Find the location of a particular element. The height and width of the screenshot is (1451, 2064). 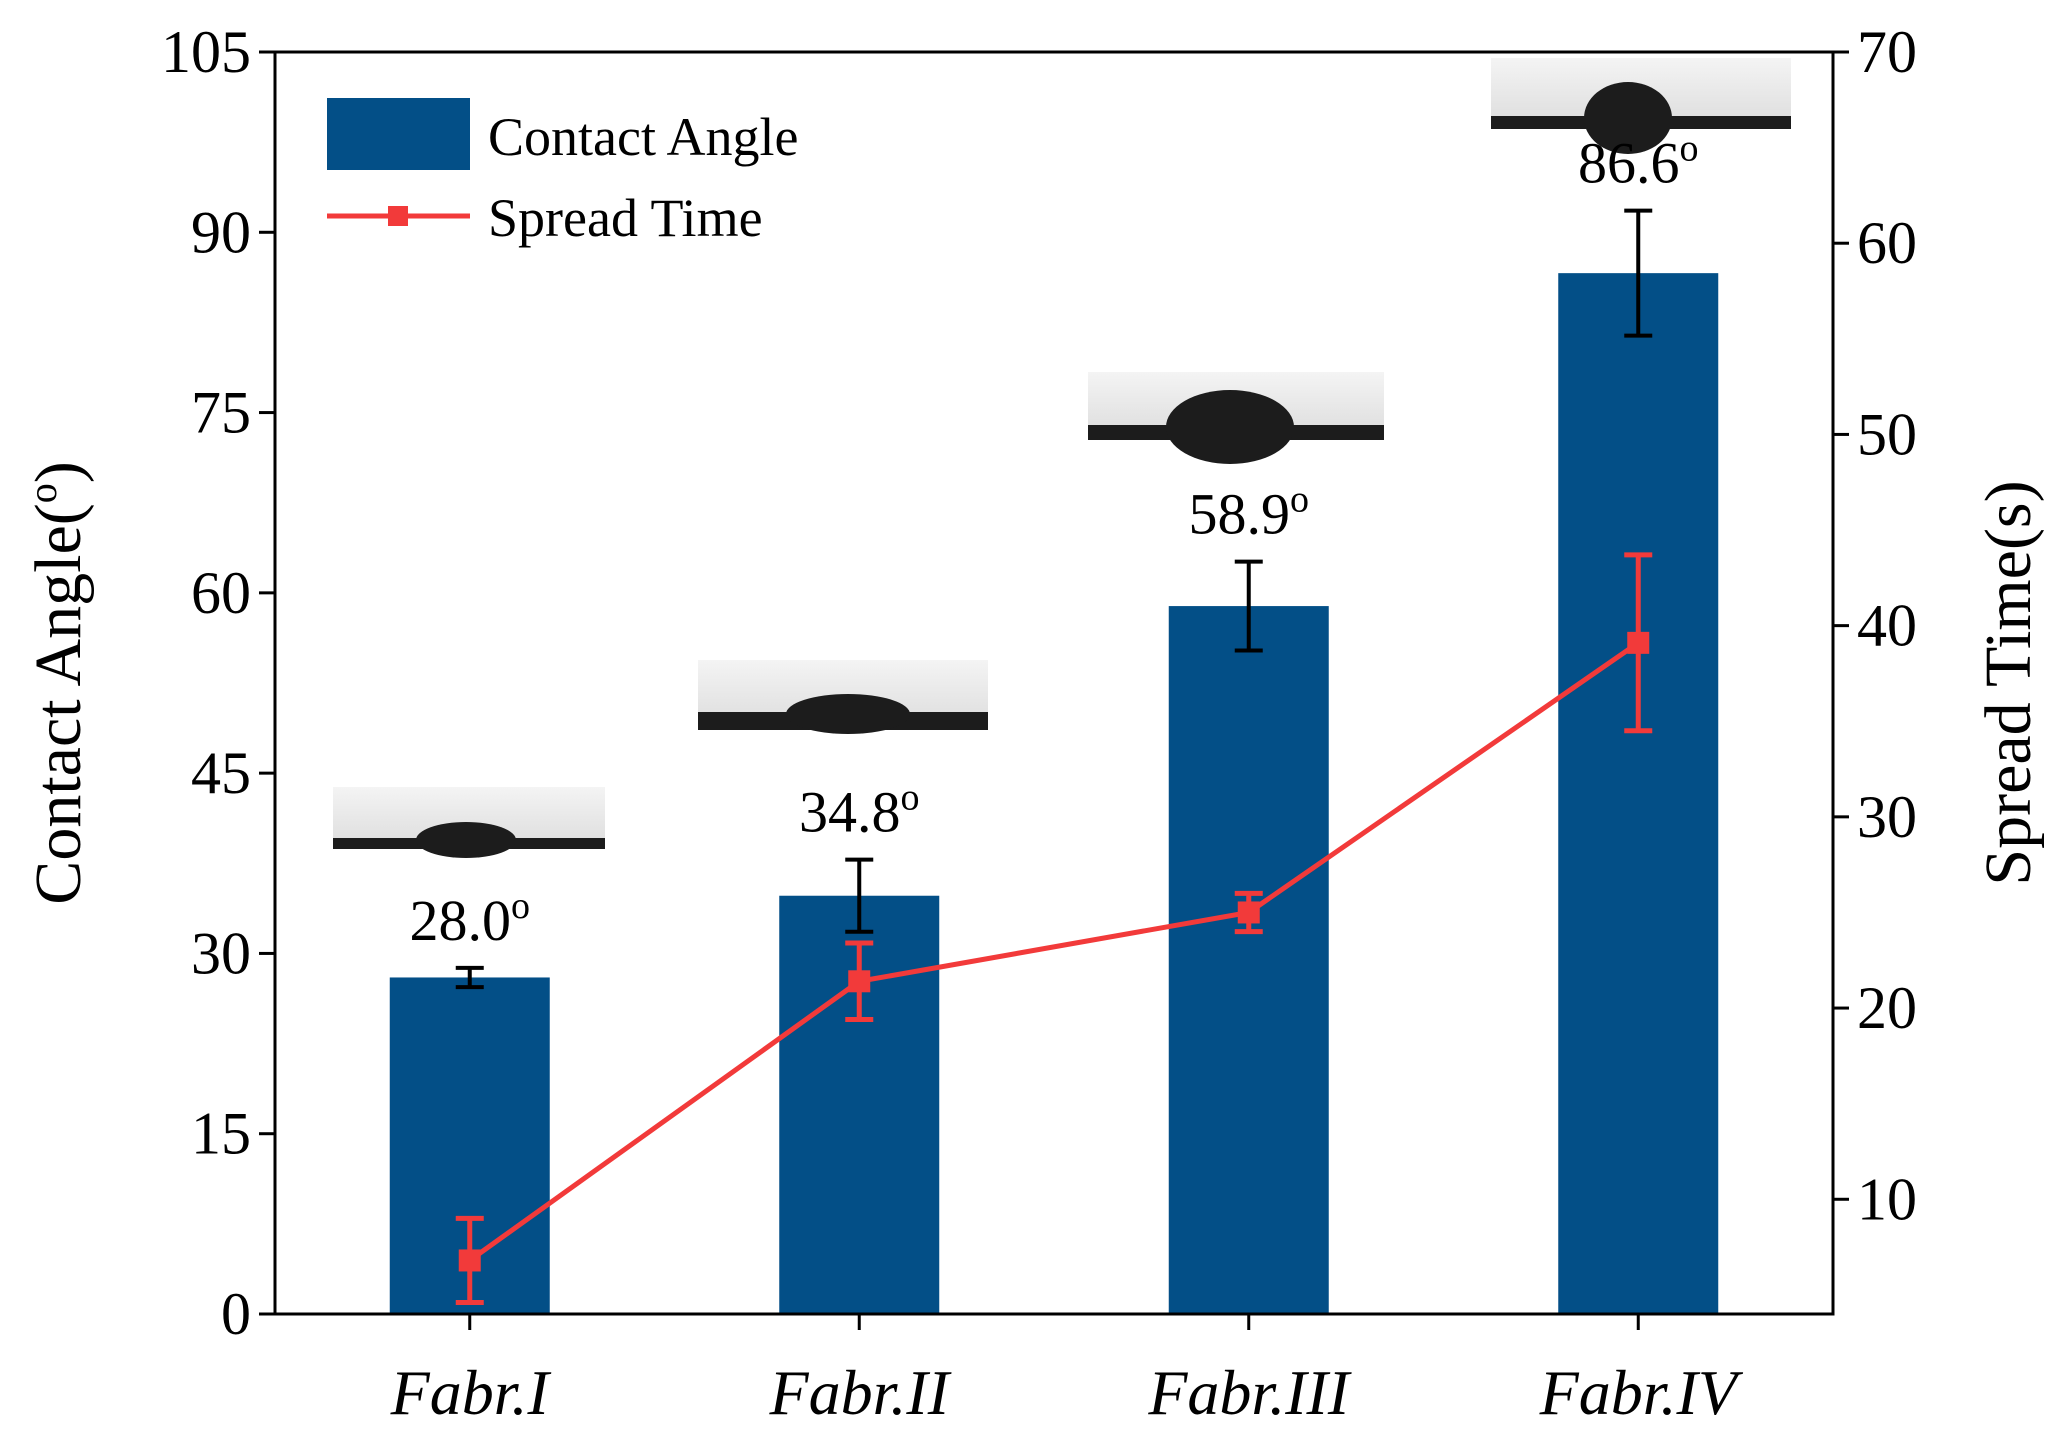

y-tick-label: 15 is located at coordinates (221, 1134).